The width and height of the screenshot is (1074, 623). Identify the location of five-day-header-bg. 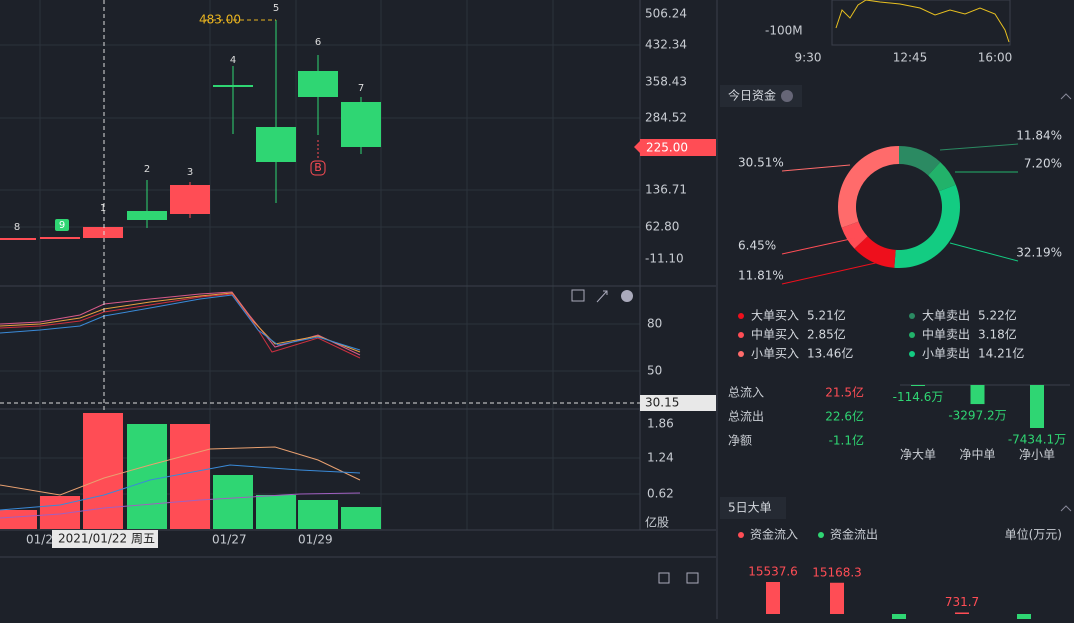
(753, 508).